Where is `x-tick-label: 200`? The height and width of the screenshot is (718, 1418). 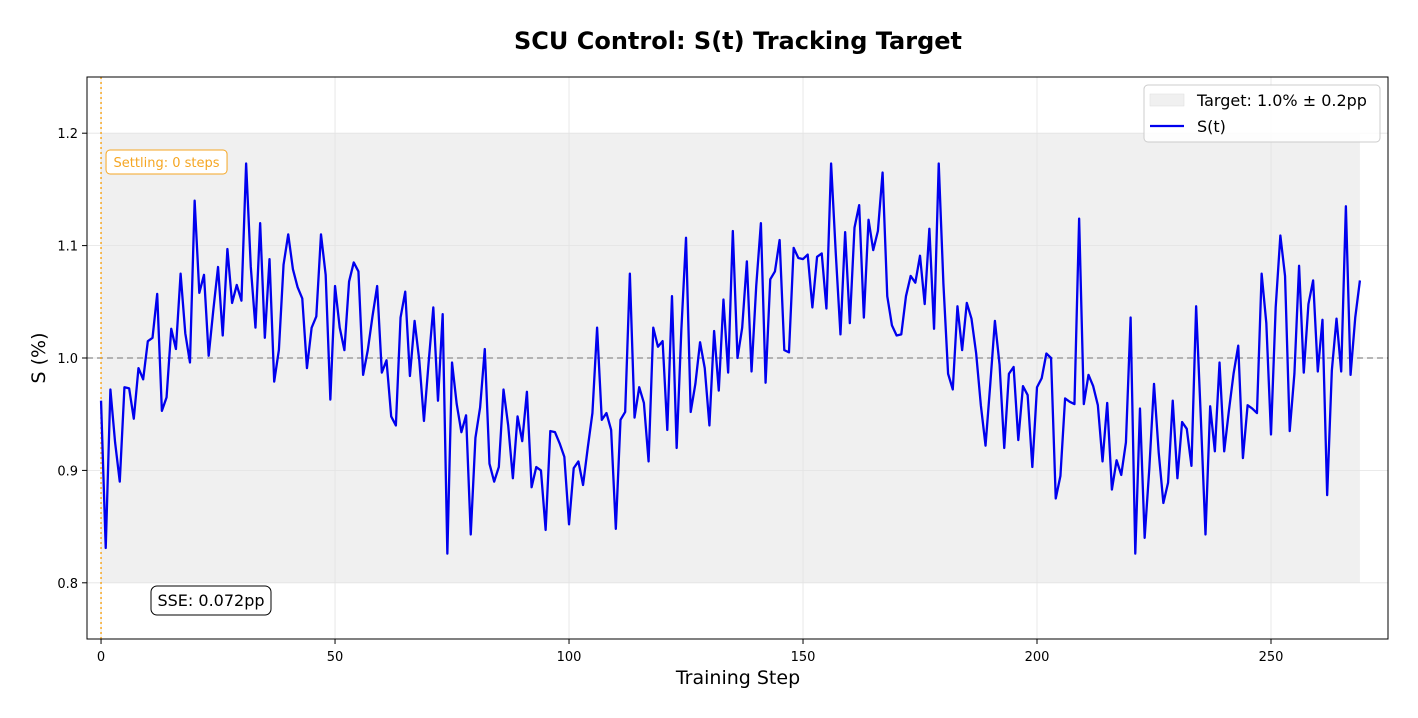 x-tick-label: 200 is located at coordinates (1037, 657).